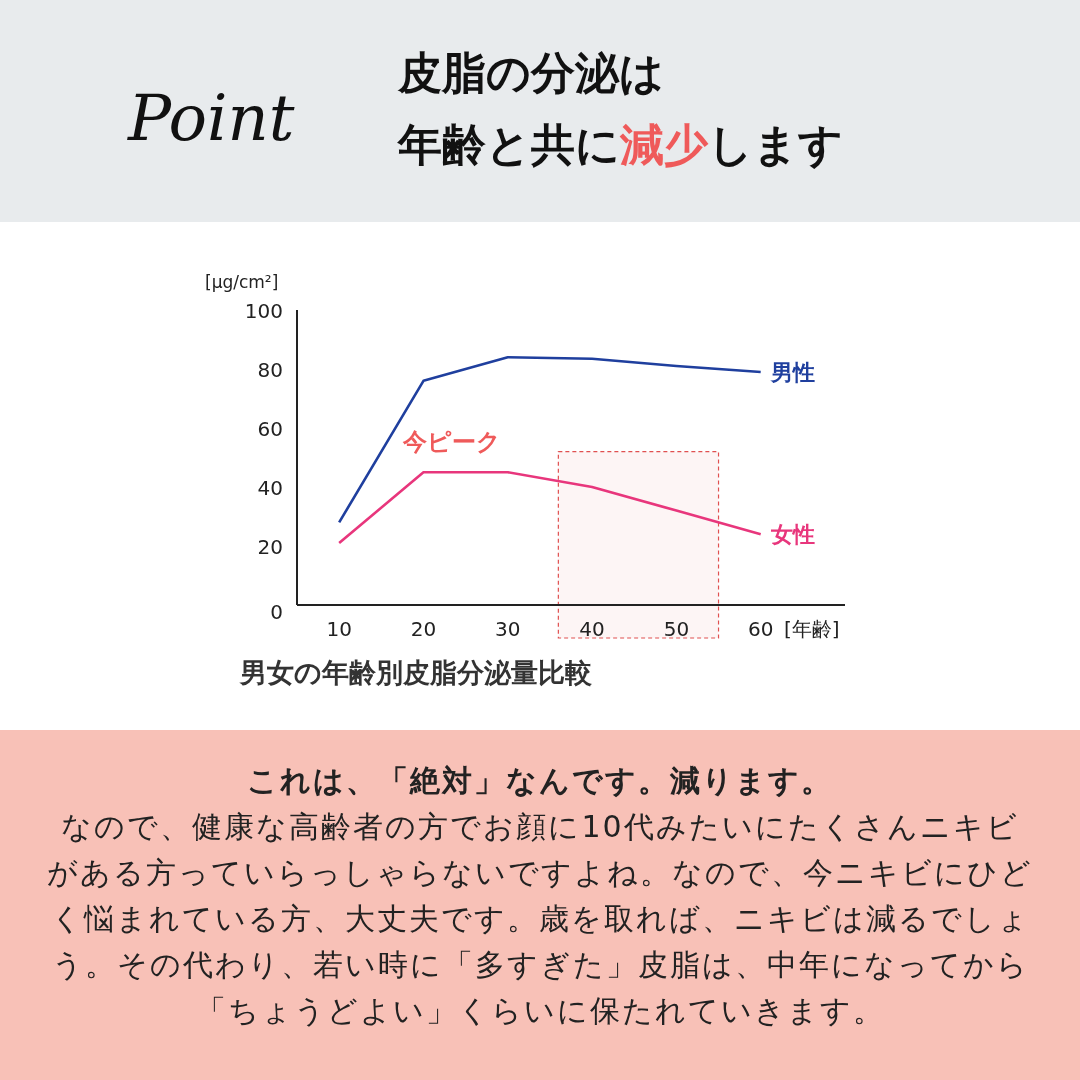 Image resolution: width=1080 pixels, height=1080 pixels. Describe the element at coordinates (423, 629) in the screenshot. I see `x-tick-label: 20` at that location.